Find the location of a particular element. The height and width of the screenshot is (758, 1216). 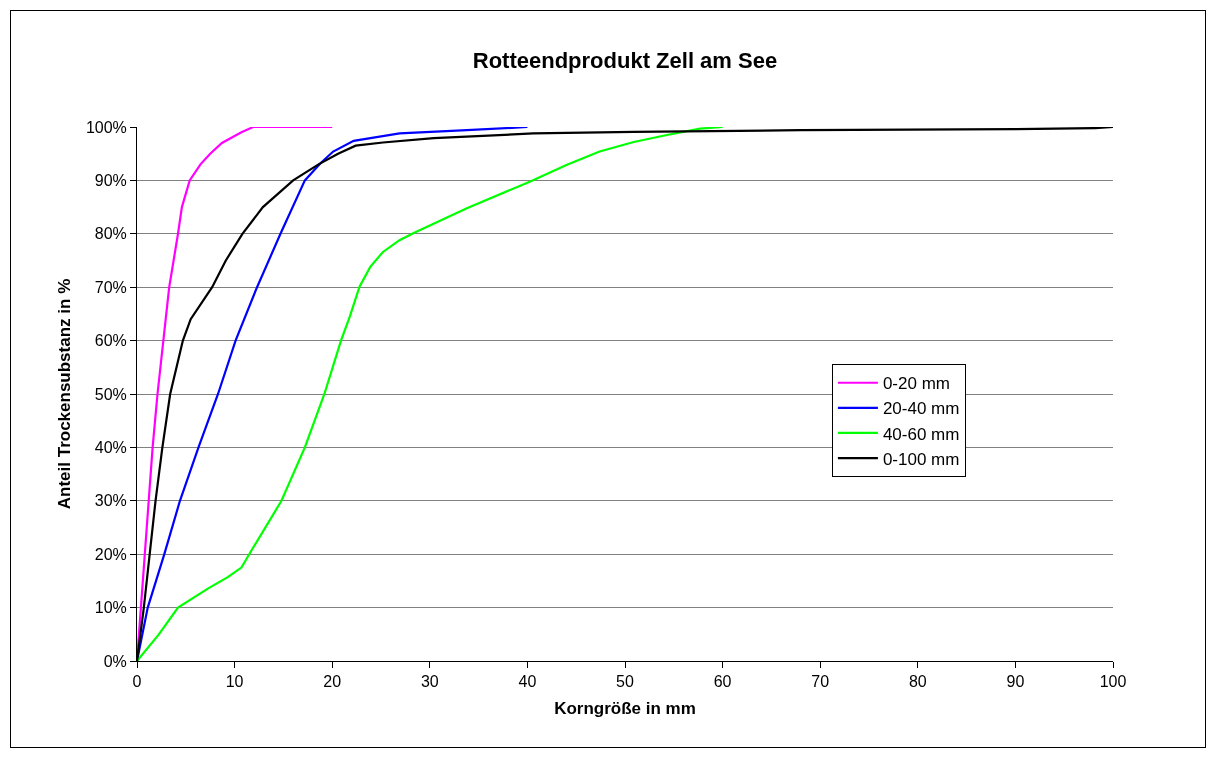

y-axis-title: Anteil Trockensubstanz in % is located at coordinates (65, 394).